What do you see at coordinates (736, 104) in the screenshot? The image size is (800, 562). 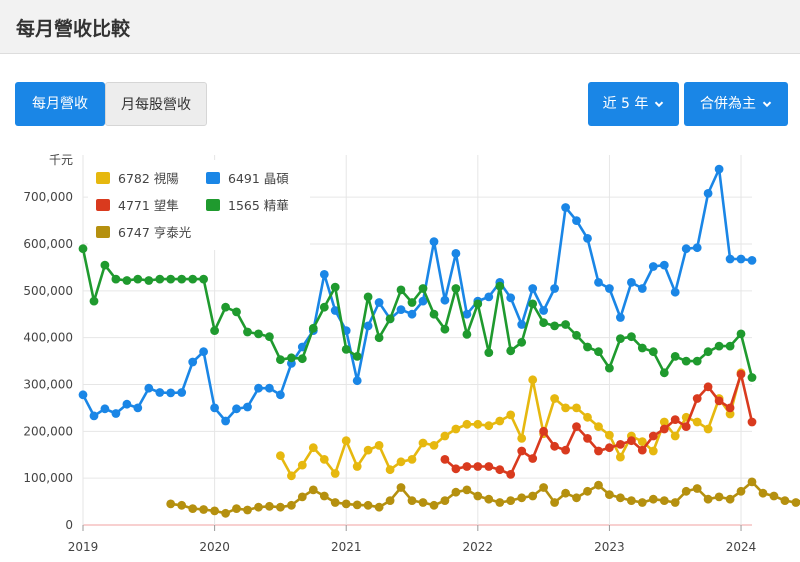 I see `basis-dropdown: 合併為主` at bounding box center [736, 104].